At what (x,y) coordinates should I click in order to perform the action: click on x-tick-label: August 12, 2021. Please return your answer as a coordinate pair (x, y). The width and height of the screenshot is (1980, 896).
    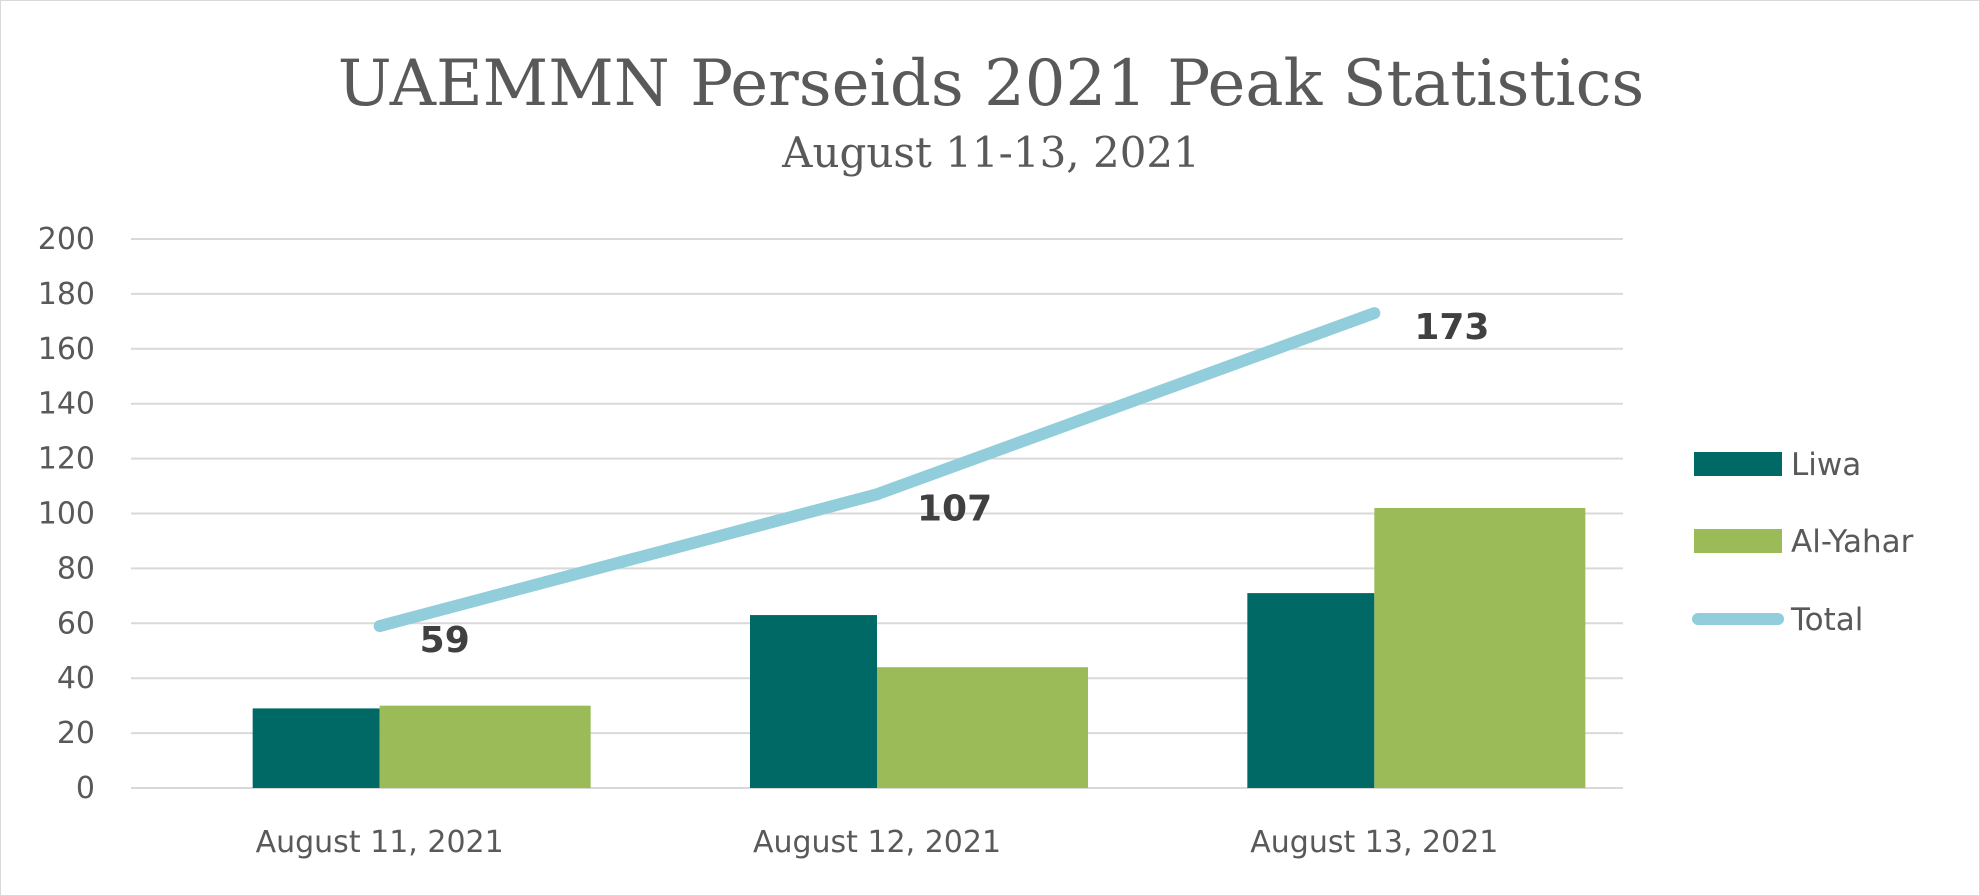
    Looking at the image, I should click on (877, 842).